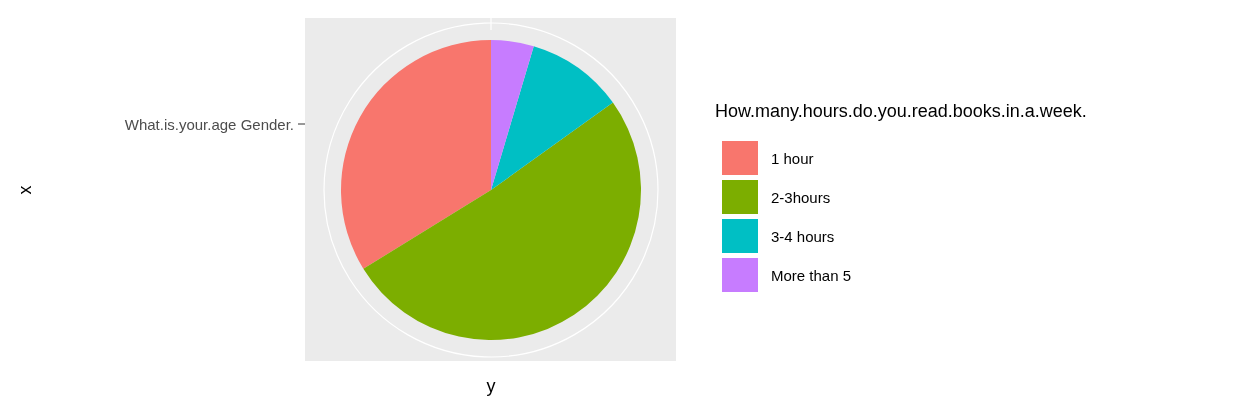 Image resolution: width=1253 pixels, height=405 pixels. Describe the element at coordinates (801, 197) in the screenshot. I see `legend-label: 2-3hours` at that location.